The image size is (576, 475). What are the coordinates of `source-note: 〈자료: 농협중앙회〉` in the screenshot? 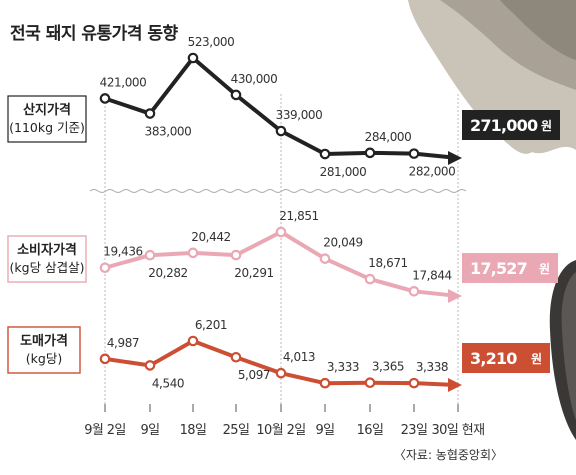 It's located at (448, 455).